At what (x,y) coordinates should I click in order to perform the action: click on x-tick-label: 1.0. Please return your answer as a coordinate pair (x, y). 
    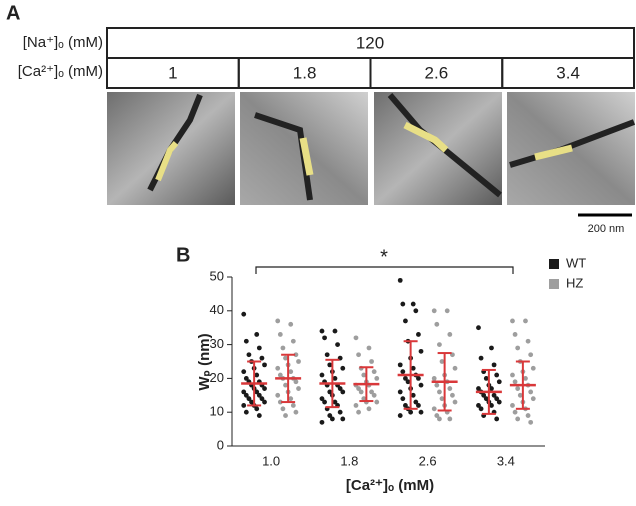
    Looking at the image, I should click on (271, 460).